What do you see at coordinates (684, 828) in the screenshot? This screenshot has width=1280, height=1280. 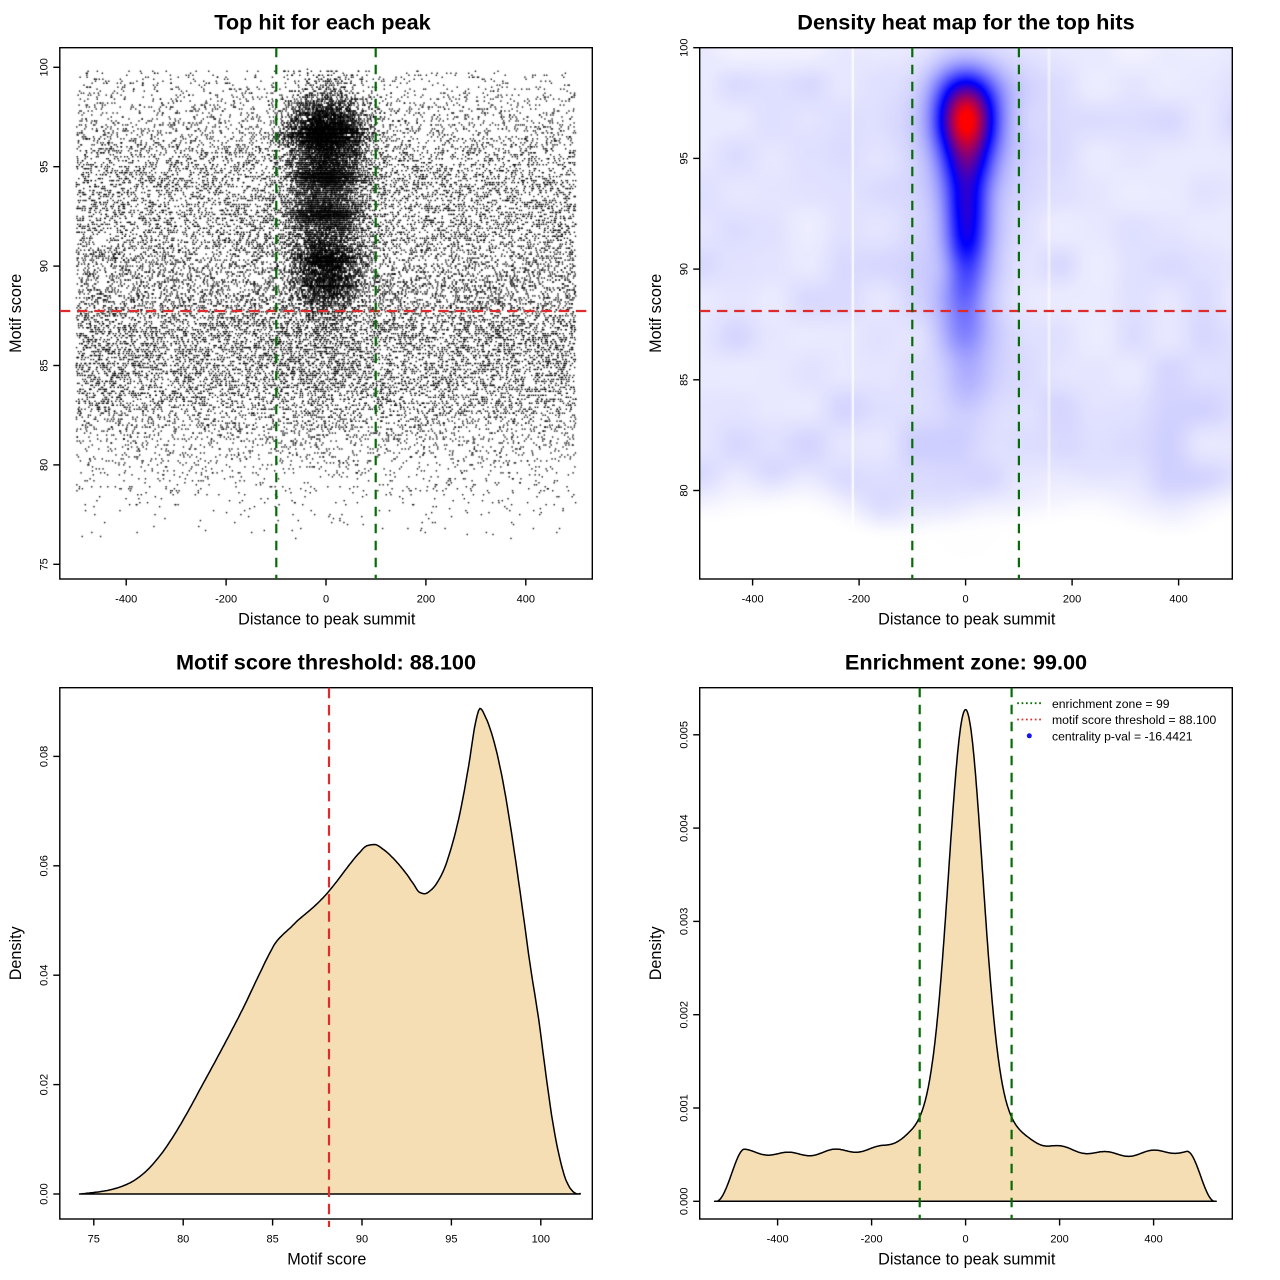 I see `svg-text: 0.004` at bounding box center [684, 828].